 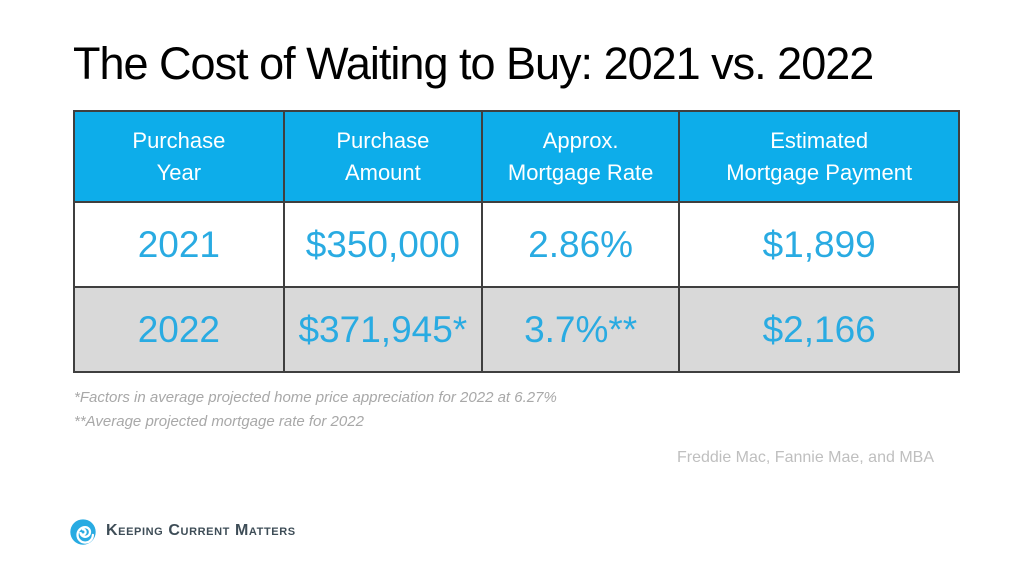 I want to click on table-row-2022: 2022 $371,945* 3.7%** $2,166, so click(x=516, y=329).